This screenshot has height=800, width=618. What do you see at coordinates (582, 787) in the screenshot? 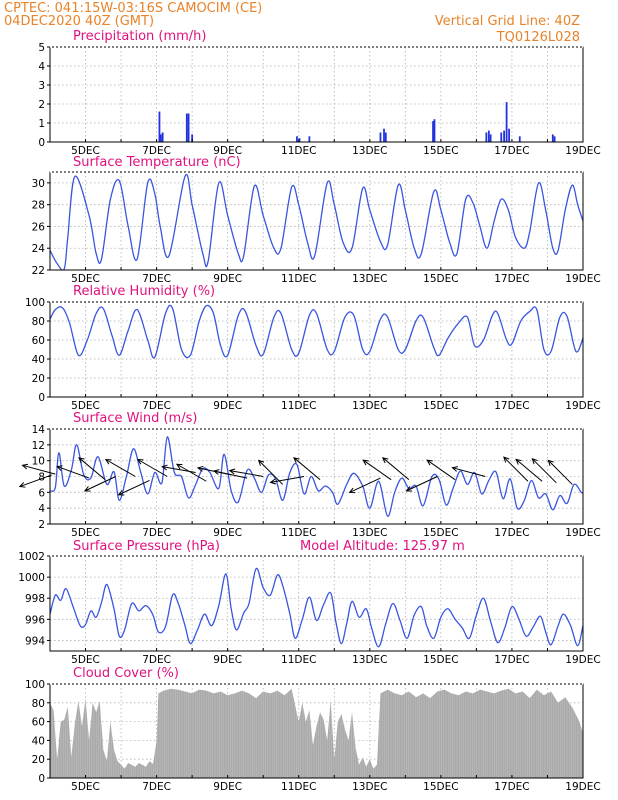
I see `cloud-xtick-label: 19DEC` at bounding box center [582, 787].